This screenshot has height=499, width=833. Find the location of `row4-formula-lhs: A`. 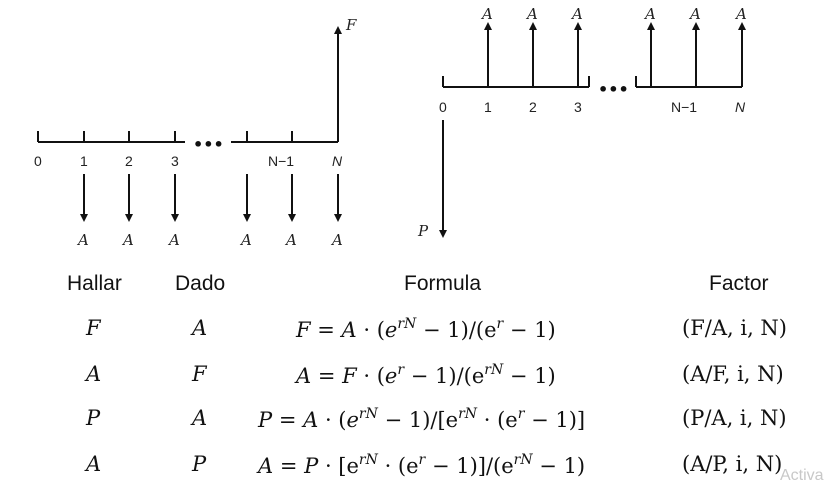

row4-formula-lhs: A is located at coordinates (266, 466).